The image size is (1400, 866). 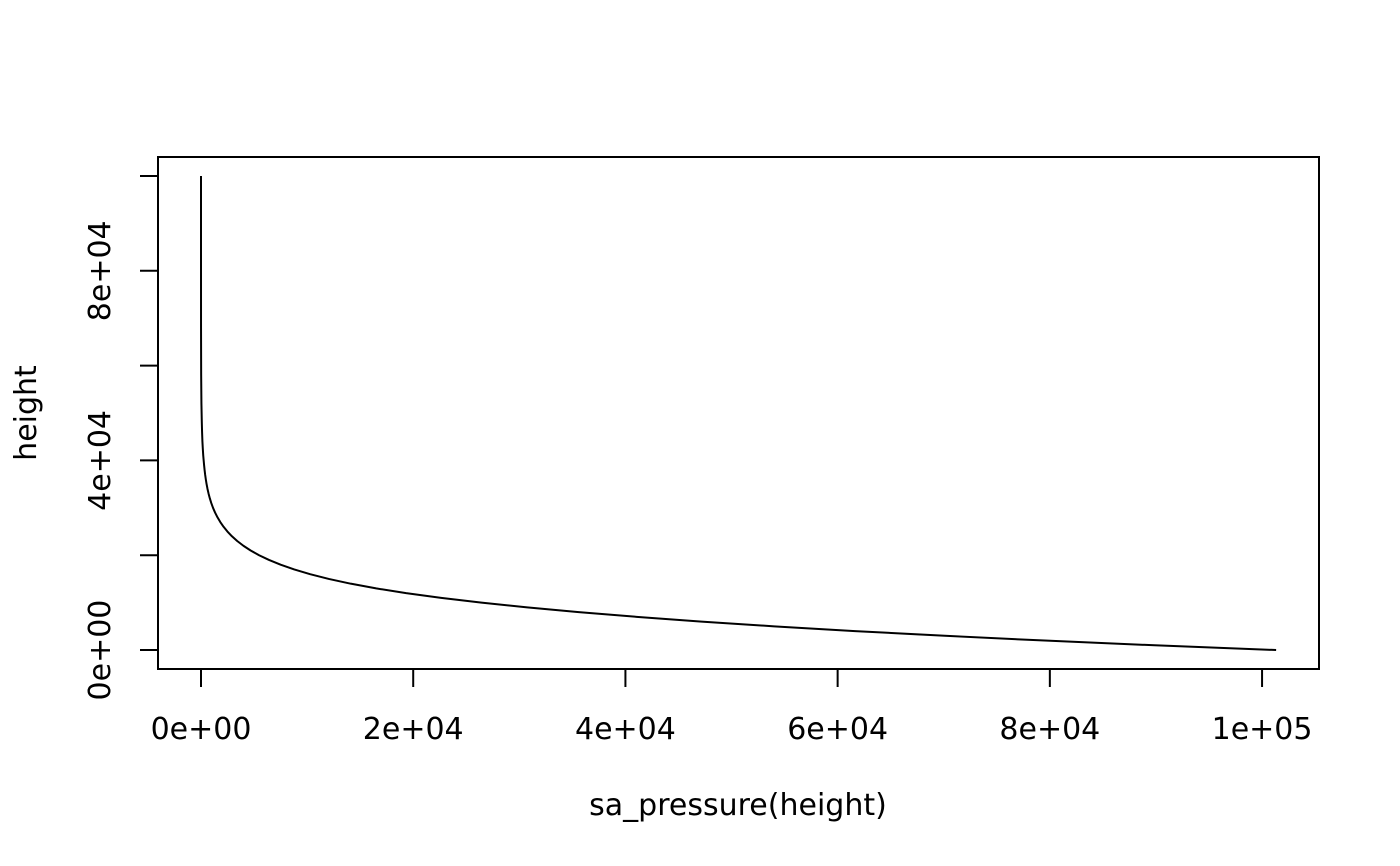 I want to click on x-tick-label: 0e+00, so click(x=201, y=729).